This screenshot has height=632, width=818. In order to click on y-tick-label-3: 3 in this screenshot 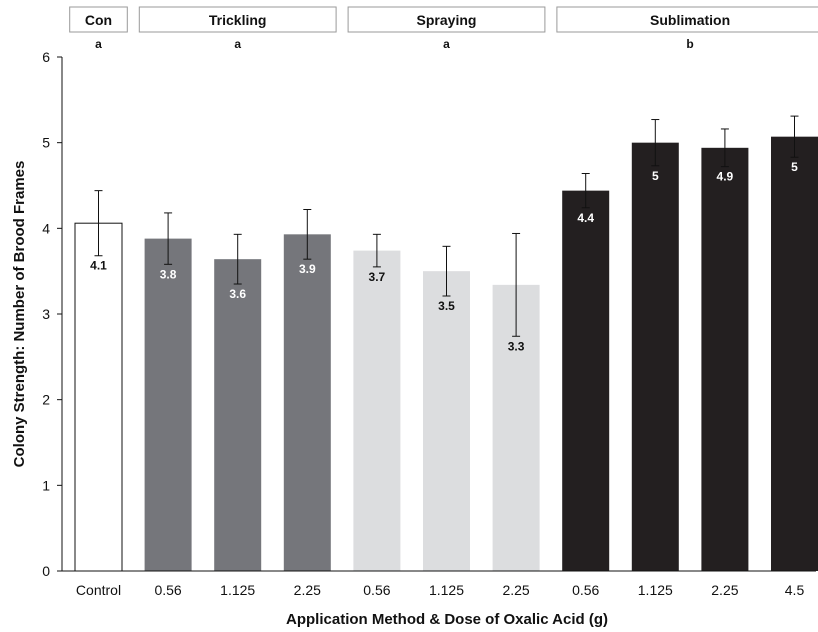, I will do `click(46, 314)`.